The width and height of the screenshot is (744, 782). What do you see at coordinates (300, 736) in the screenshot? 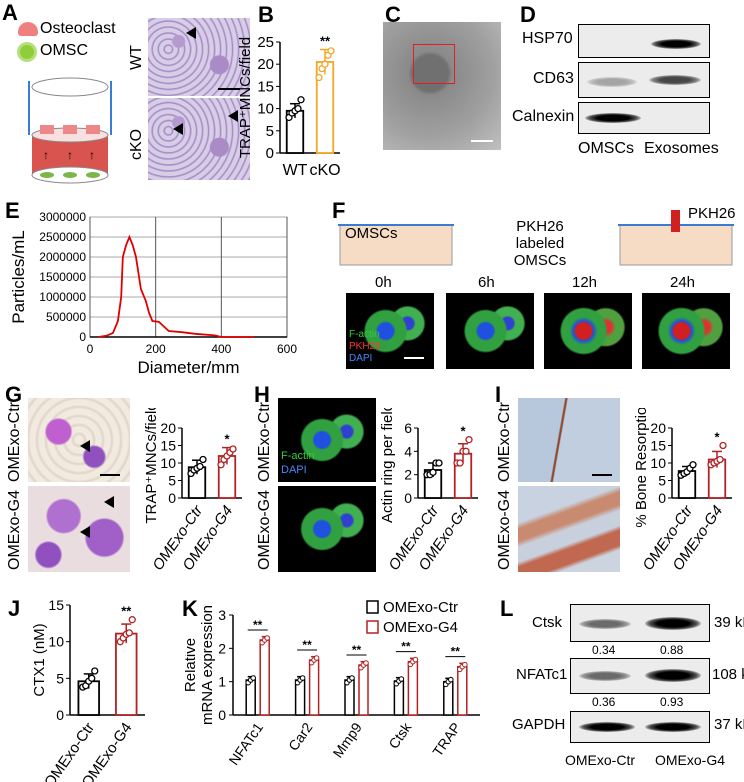
I see `x-tick-label: Car2` at bounding box center [300, 736].